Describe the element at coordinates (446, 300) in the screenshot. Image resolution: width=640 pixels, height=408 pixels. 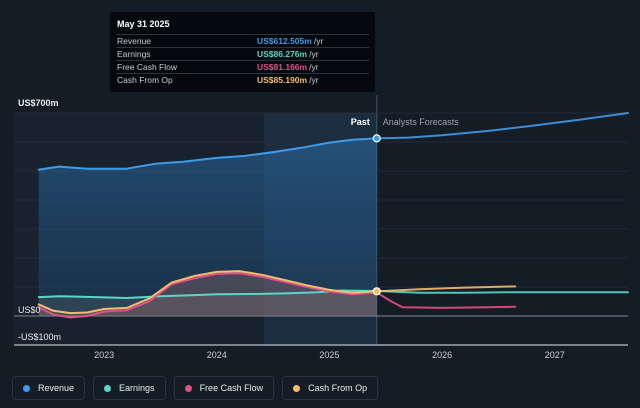
I see `free-cash-flow-line-forecast` at that location.